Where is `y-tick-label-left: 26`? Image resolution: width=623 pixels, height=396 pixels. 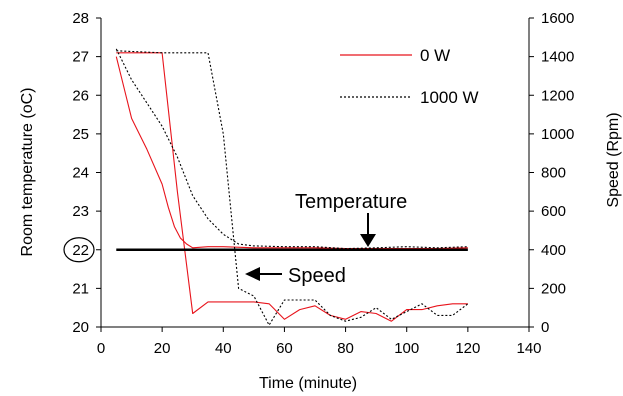 y-tick-label-left: 26 is located at coordinates (80, 95).